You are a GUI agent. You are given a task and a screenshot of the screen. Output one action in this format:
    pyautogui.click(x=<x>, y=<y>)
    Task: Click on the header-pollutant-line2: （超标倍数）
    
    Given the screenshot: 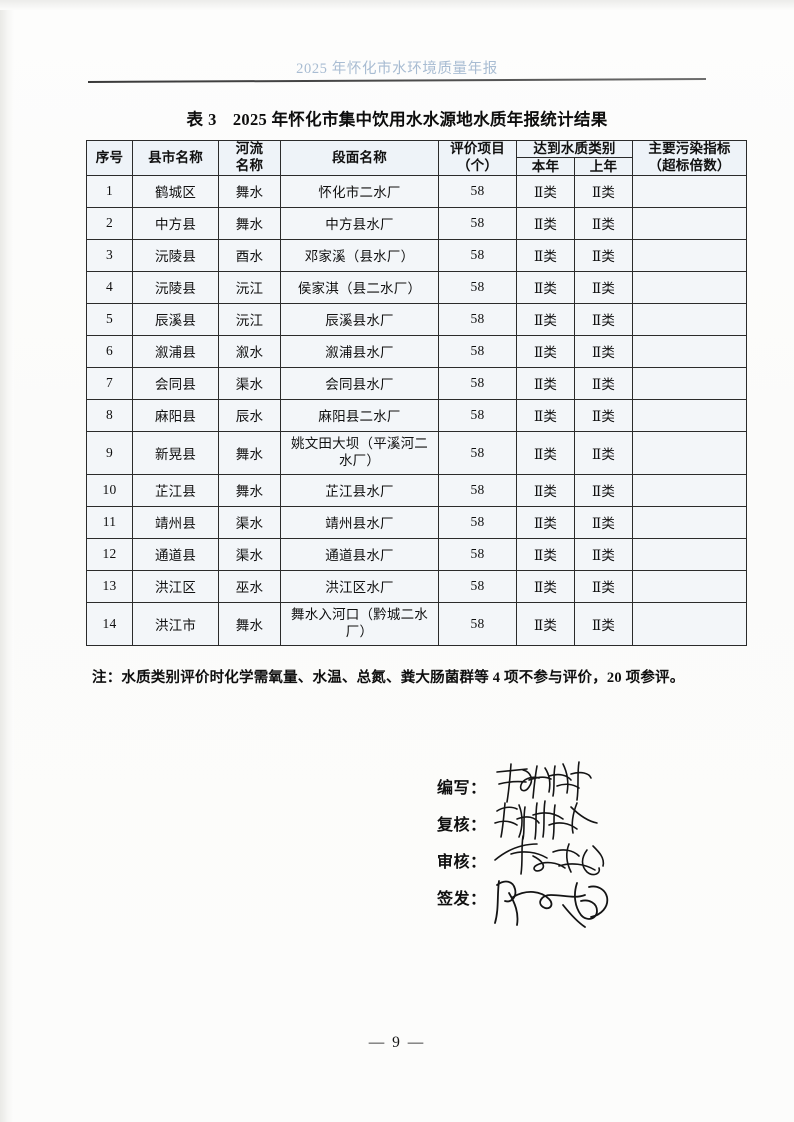 What is the action you would take?
    pyautogui.click(x=689, y=165)
    